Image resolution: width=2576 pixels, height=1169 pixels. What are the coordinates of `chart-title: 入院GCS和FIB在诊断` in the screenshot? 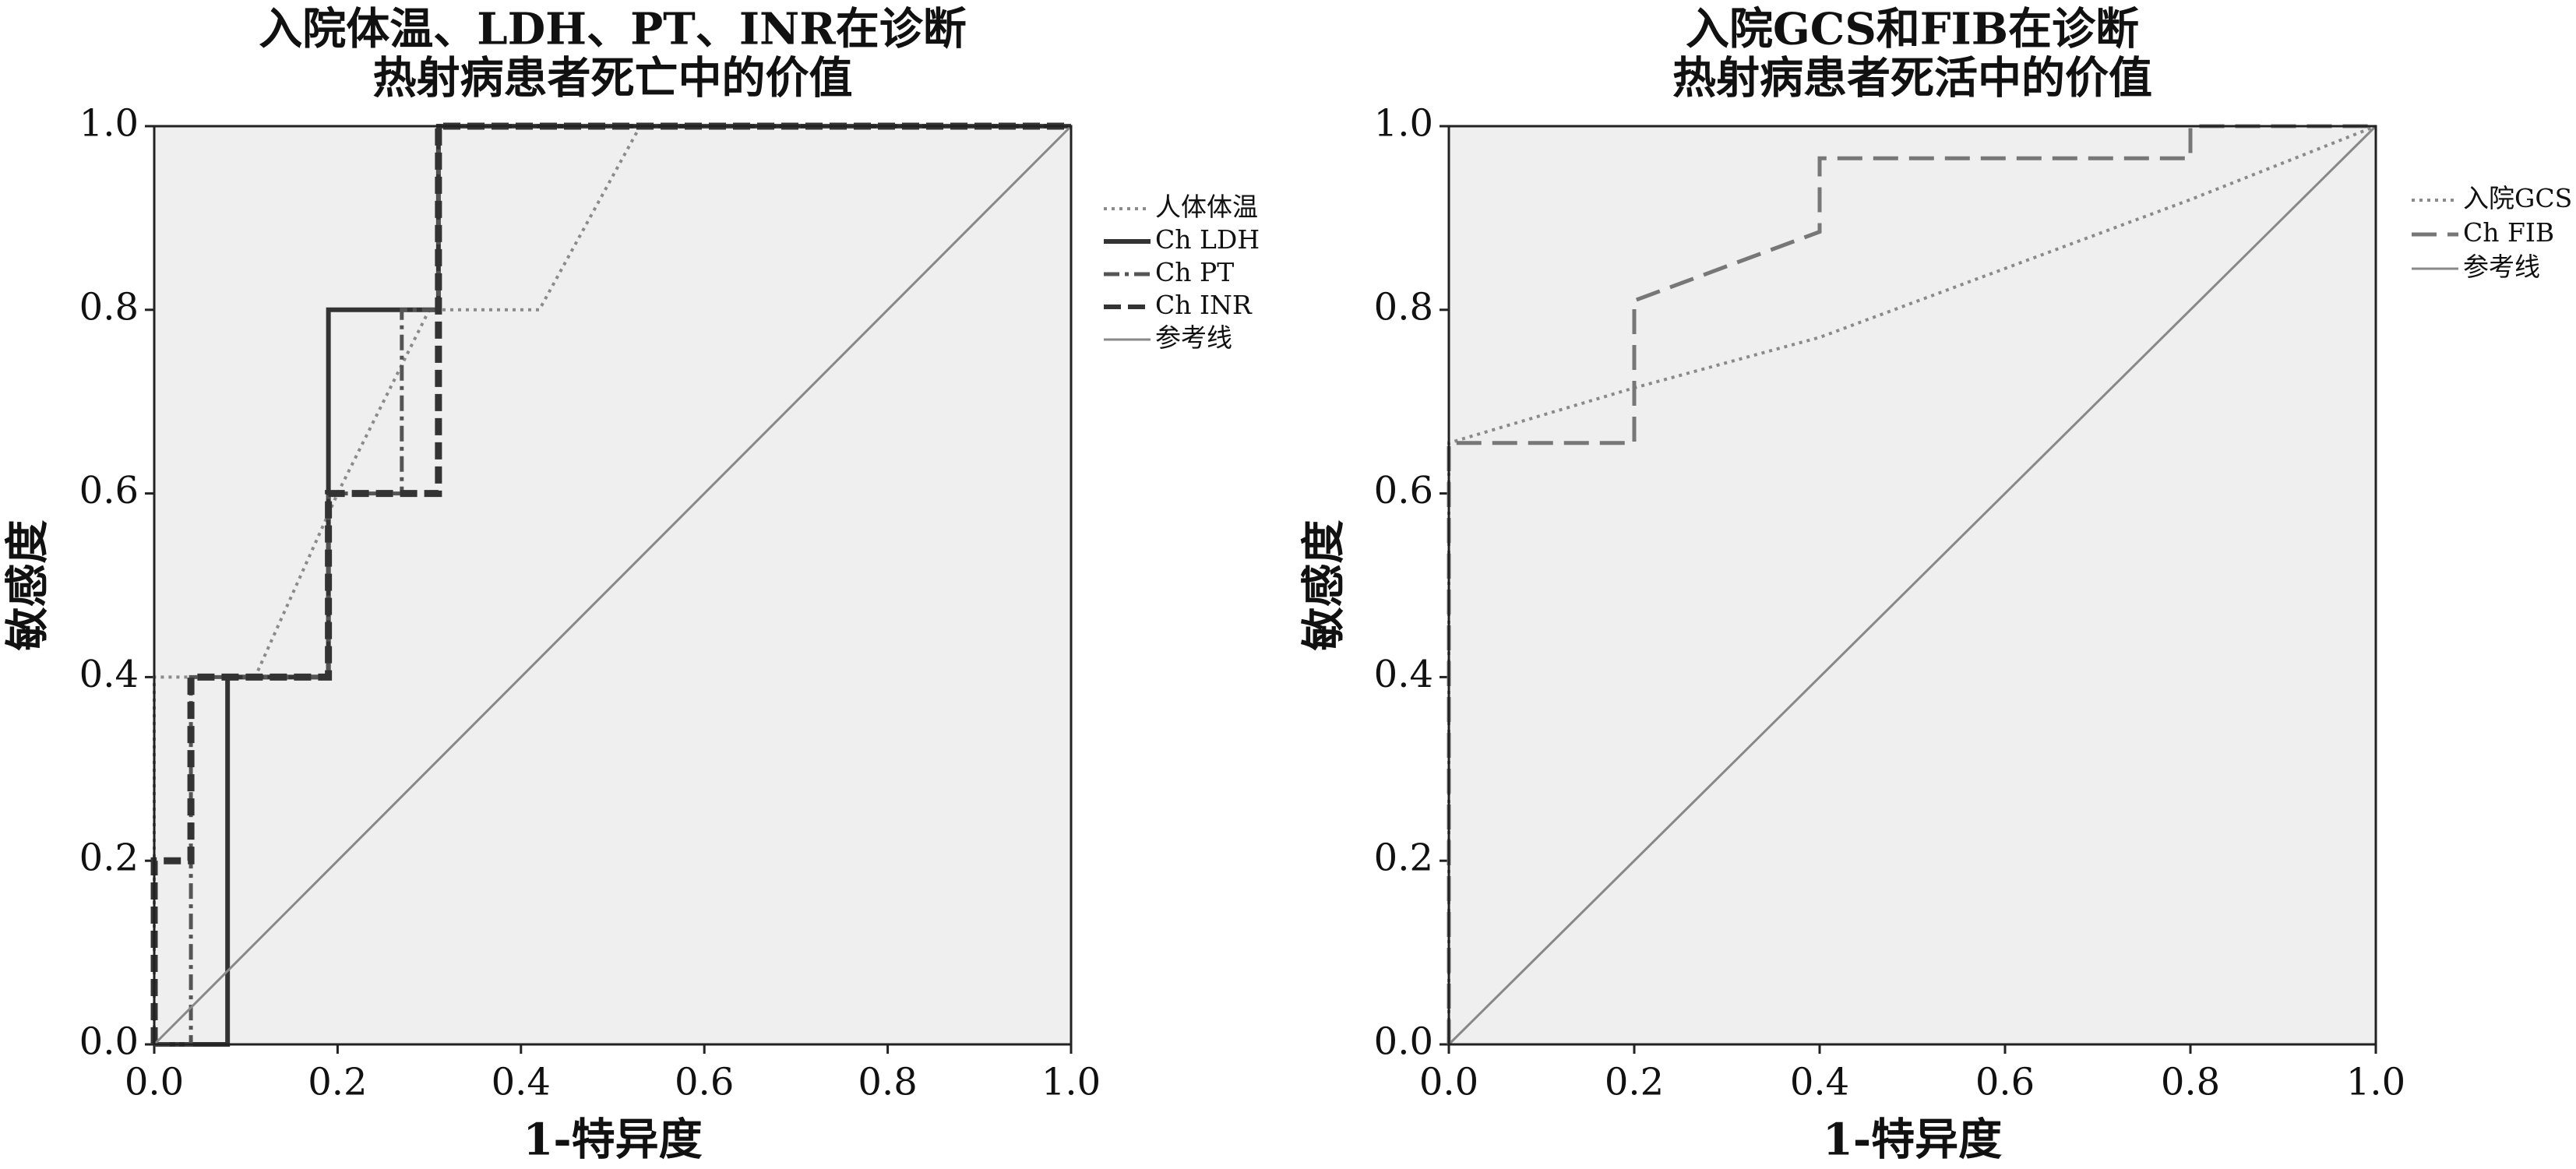 It's located at (1912, 29).